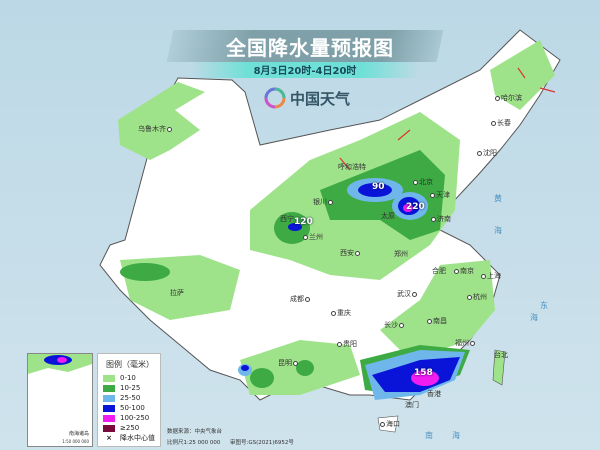 This screenshot has width=600, height=450. I want to click on city-label: 济南, so click(440, 219).